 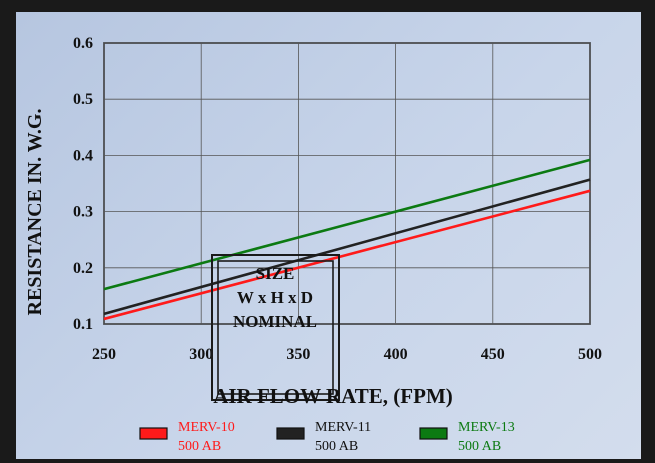 What do you see at coordinates (327, 437) in the screenshot?
I see `legend: MERV-10 500 AB MERV-11 500 AB MERV-13 500 AB` at bounding box center [327, 437].